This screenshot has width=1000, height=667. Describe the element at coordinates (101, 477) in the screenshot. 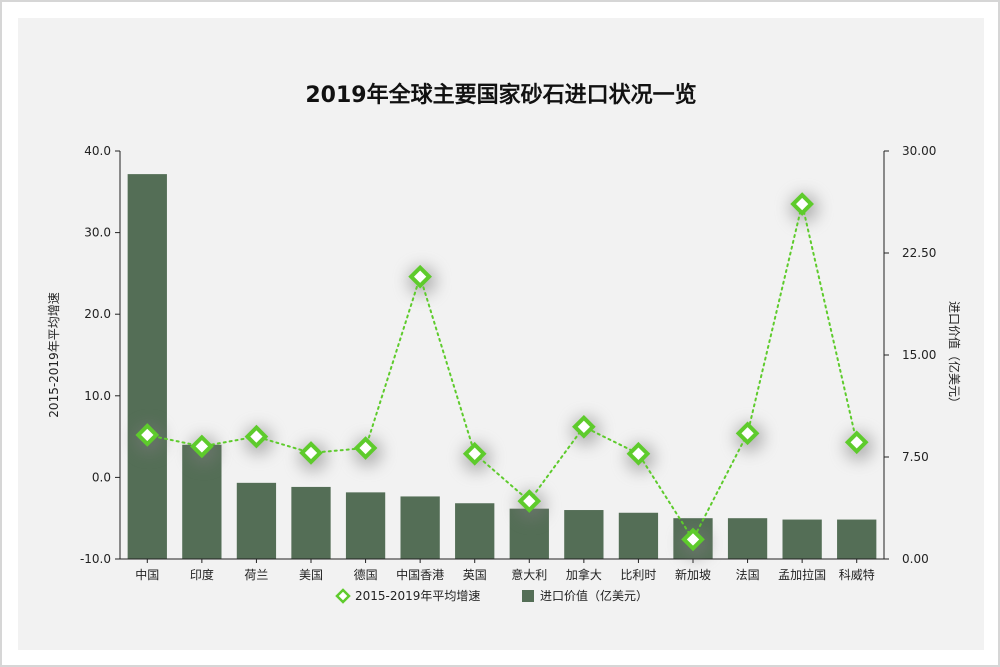

I see `left-tick-label: 0.0` at that location.